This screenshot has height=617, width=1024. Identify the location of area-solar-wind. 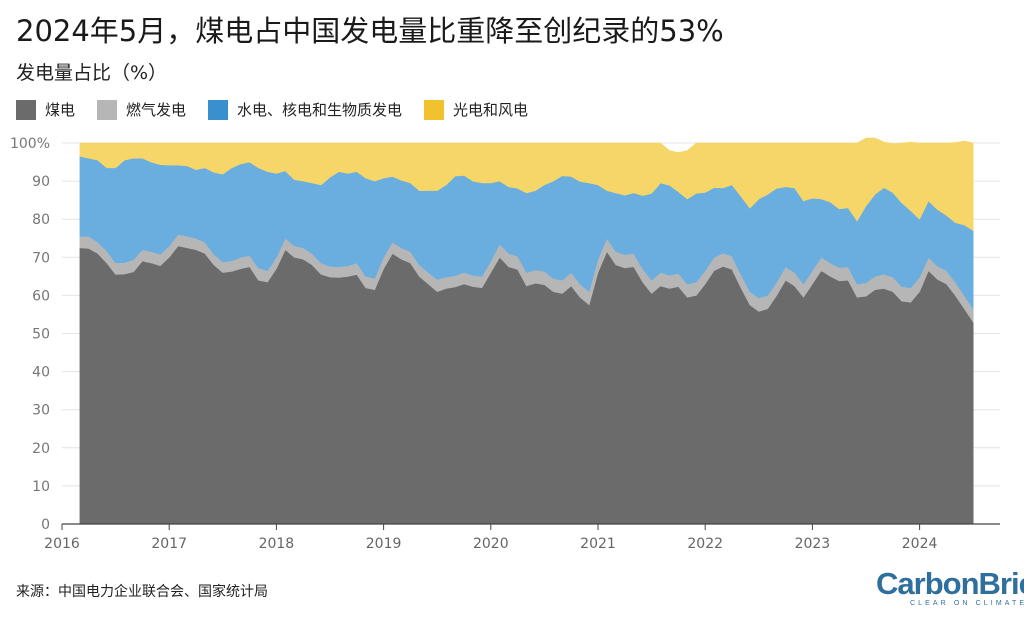
(526, 184).